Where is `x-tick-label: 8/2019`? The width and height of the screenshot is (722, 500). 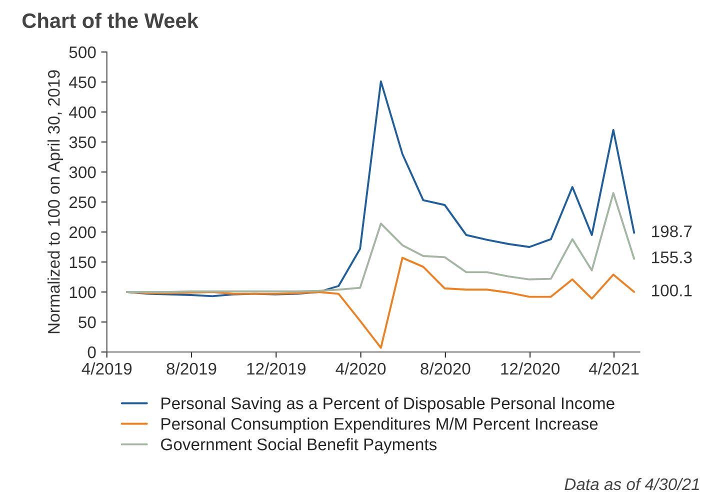 x-tick-label: 8/2019 is located at coordinates (191, 368).